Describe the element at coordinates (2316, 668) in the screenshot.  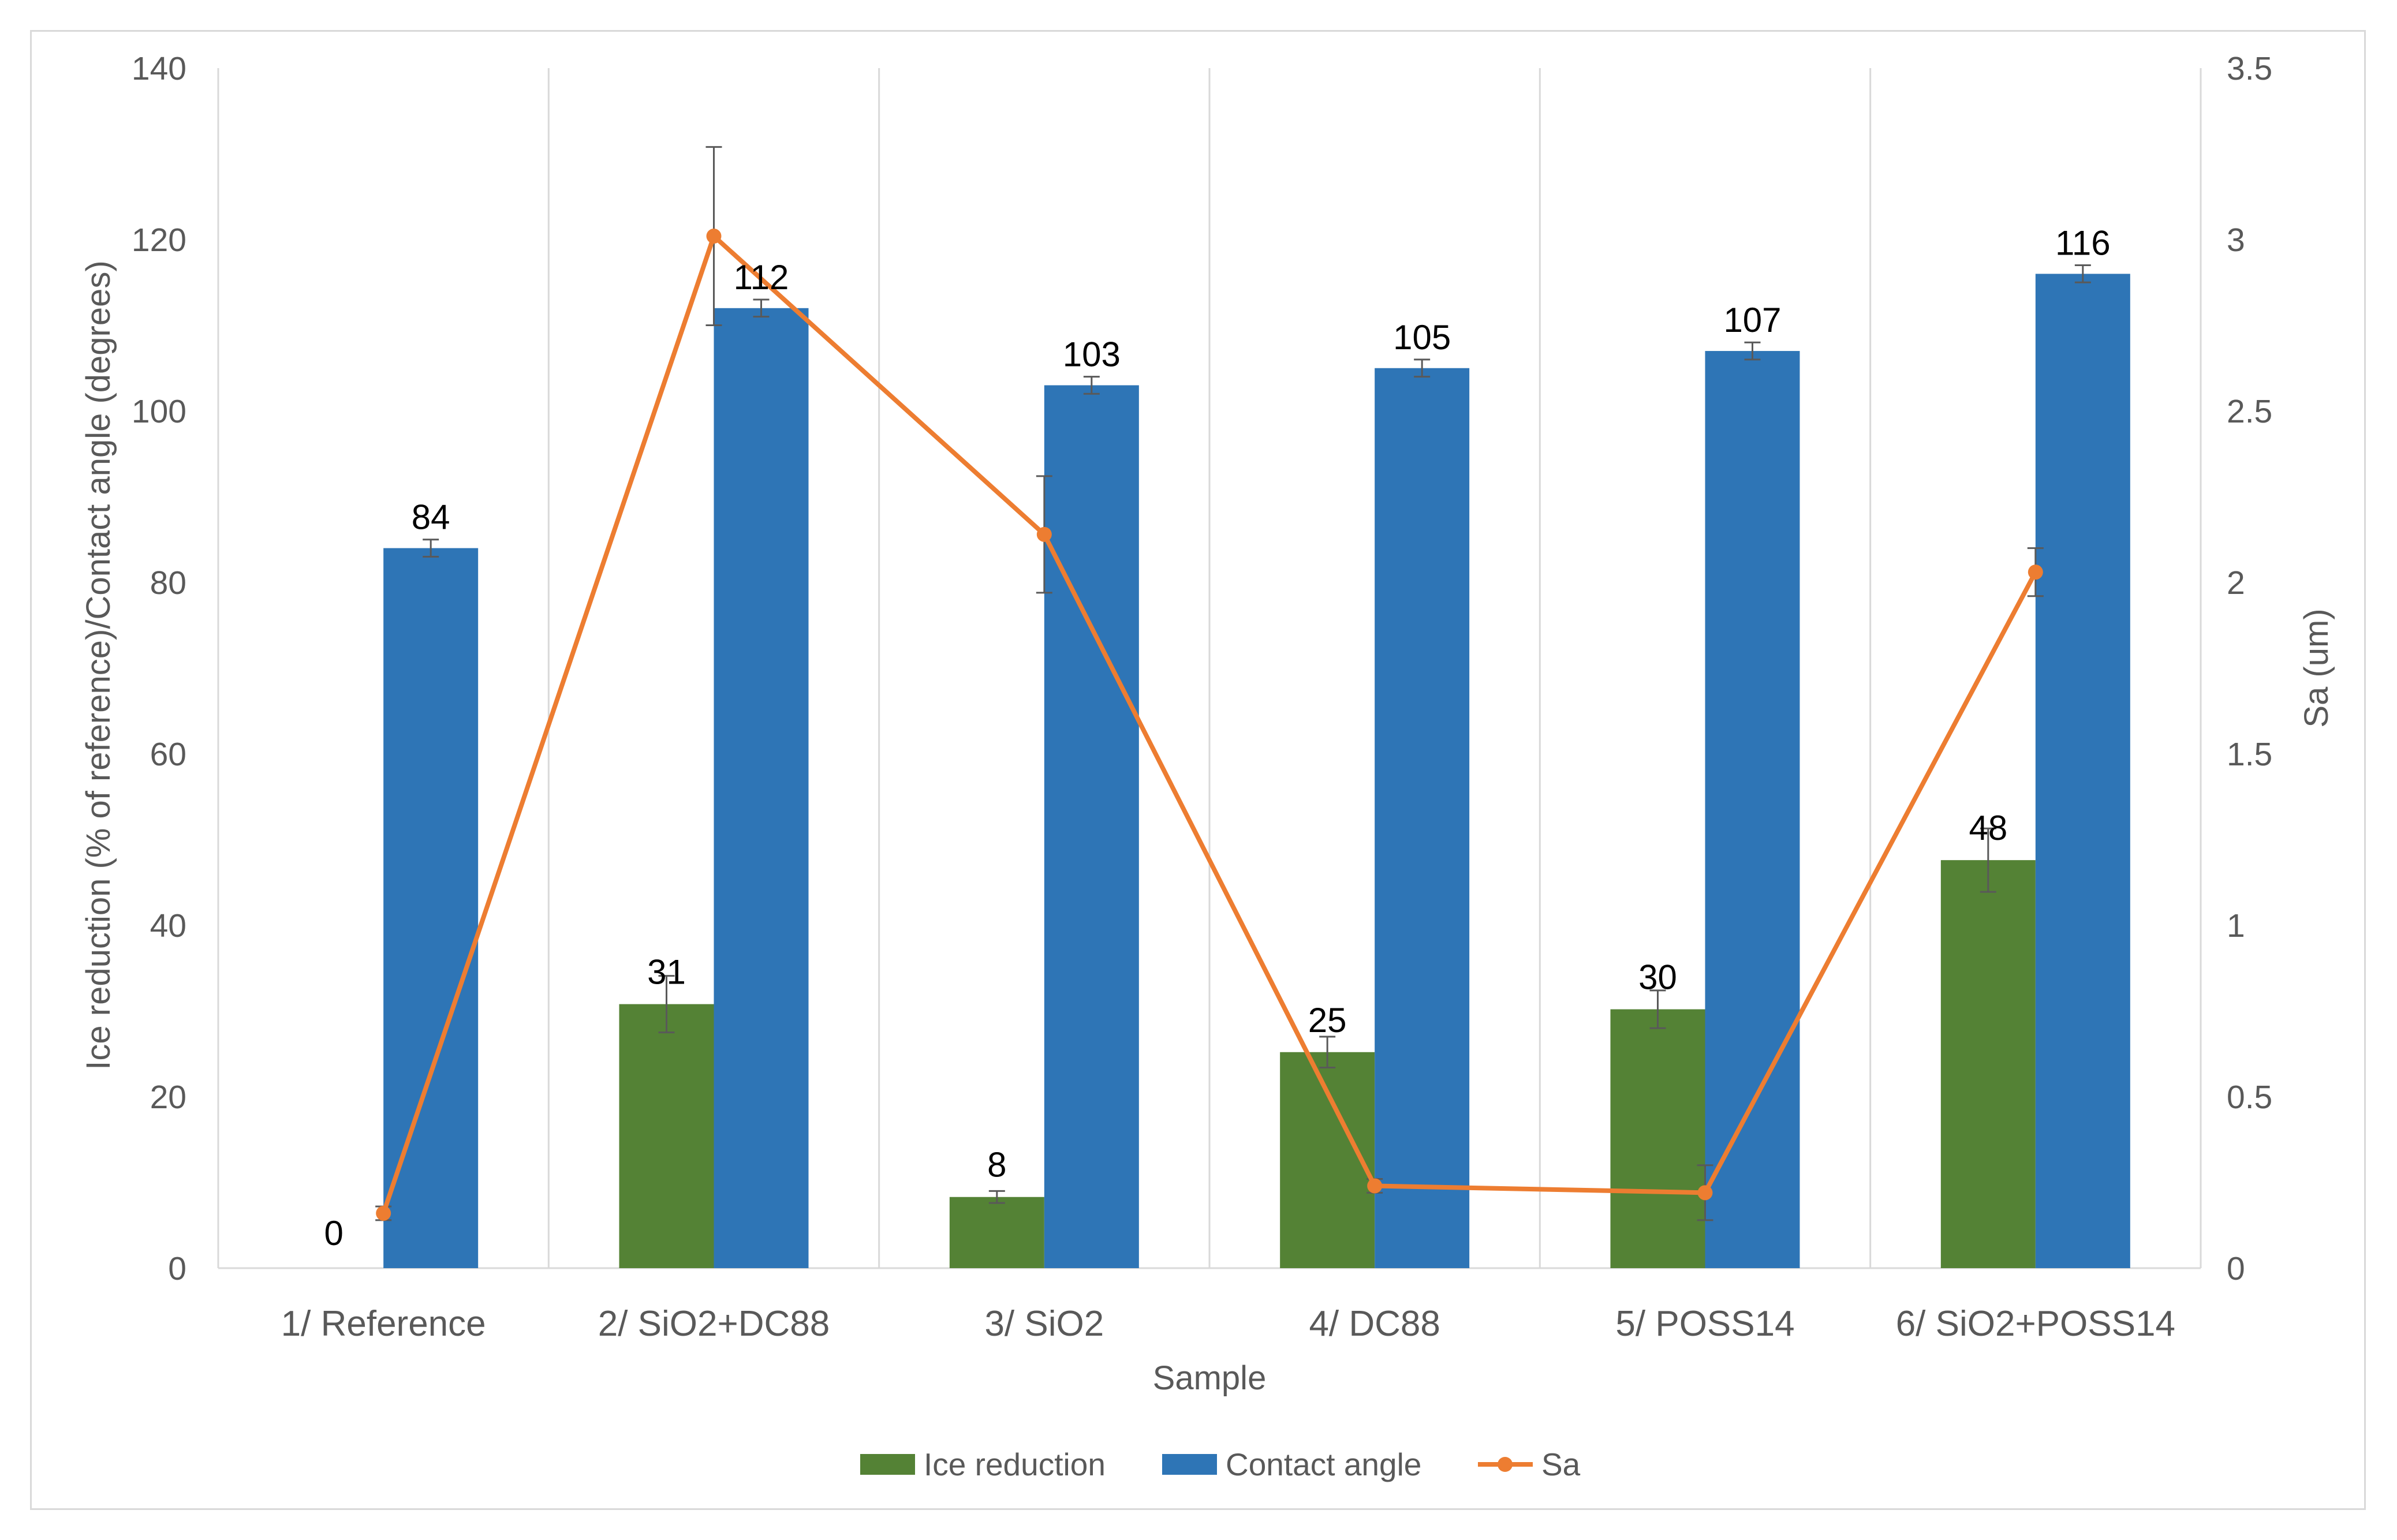
I see `y2-axis-title: Sa (um)` at that location.